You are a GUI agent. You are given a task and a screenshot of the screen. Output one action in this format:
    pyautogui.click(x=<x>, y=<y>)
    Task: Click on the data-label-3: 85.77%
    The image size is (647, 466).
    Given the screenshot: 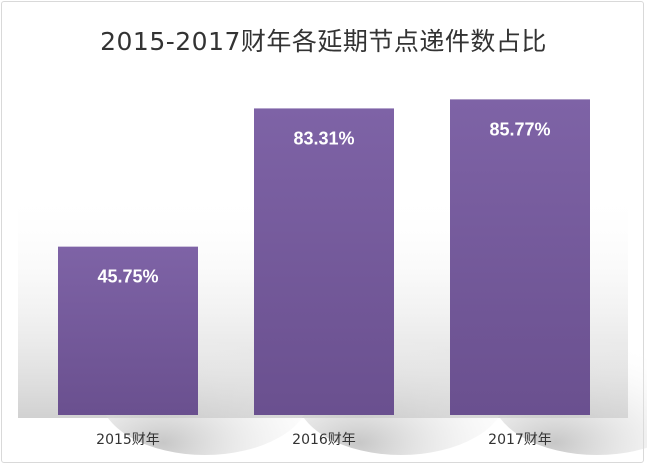 What is the action you would take?
    pyautogui.click(x=519, y=129)
    